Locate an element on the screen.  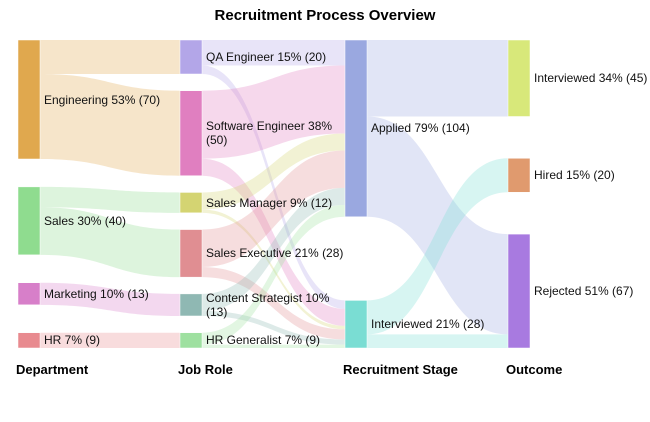
node-label: HR 7% (9) is located at coordinates (72, 340).